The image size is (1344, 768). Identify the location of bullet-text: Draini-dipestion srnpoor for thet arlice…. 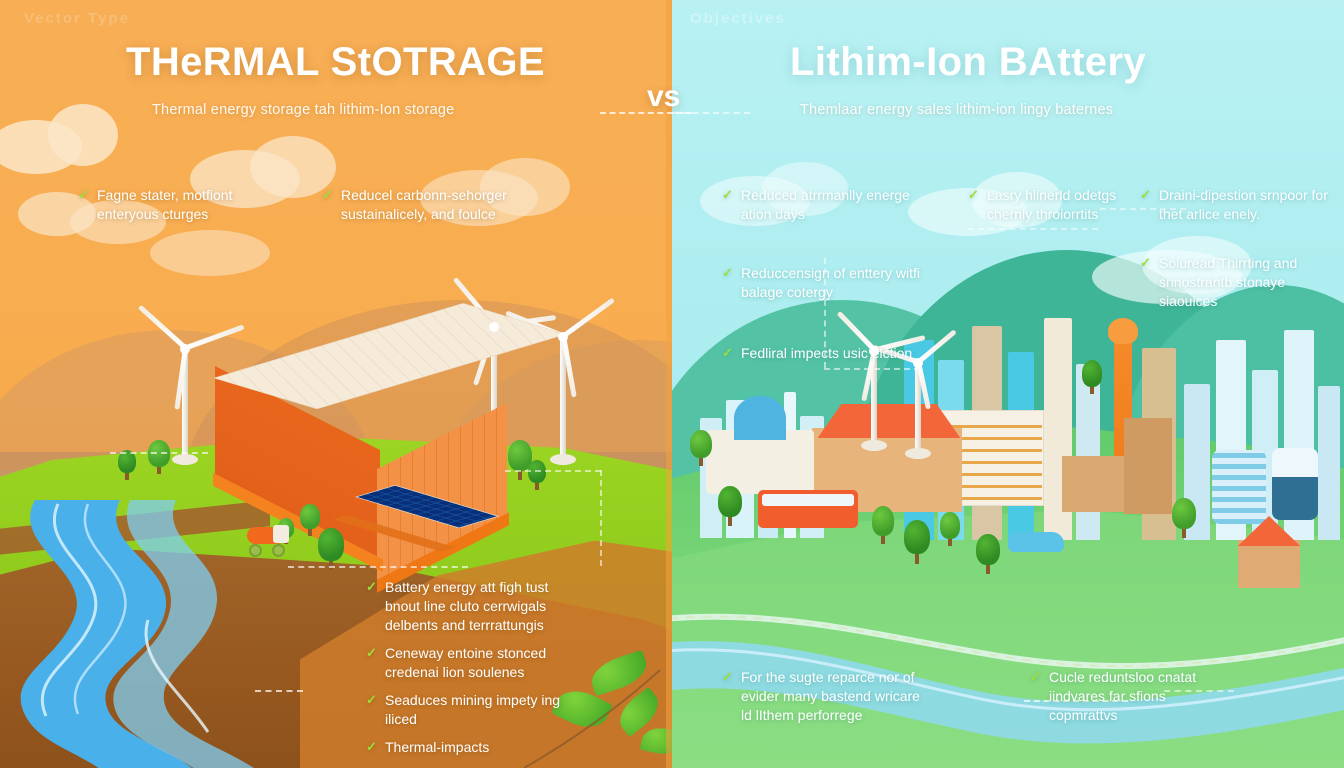
(1243, 204).